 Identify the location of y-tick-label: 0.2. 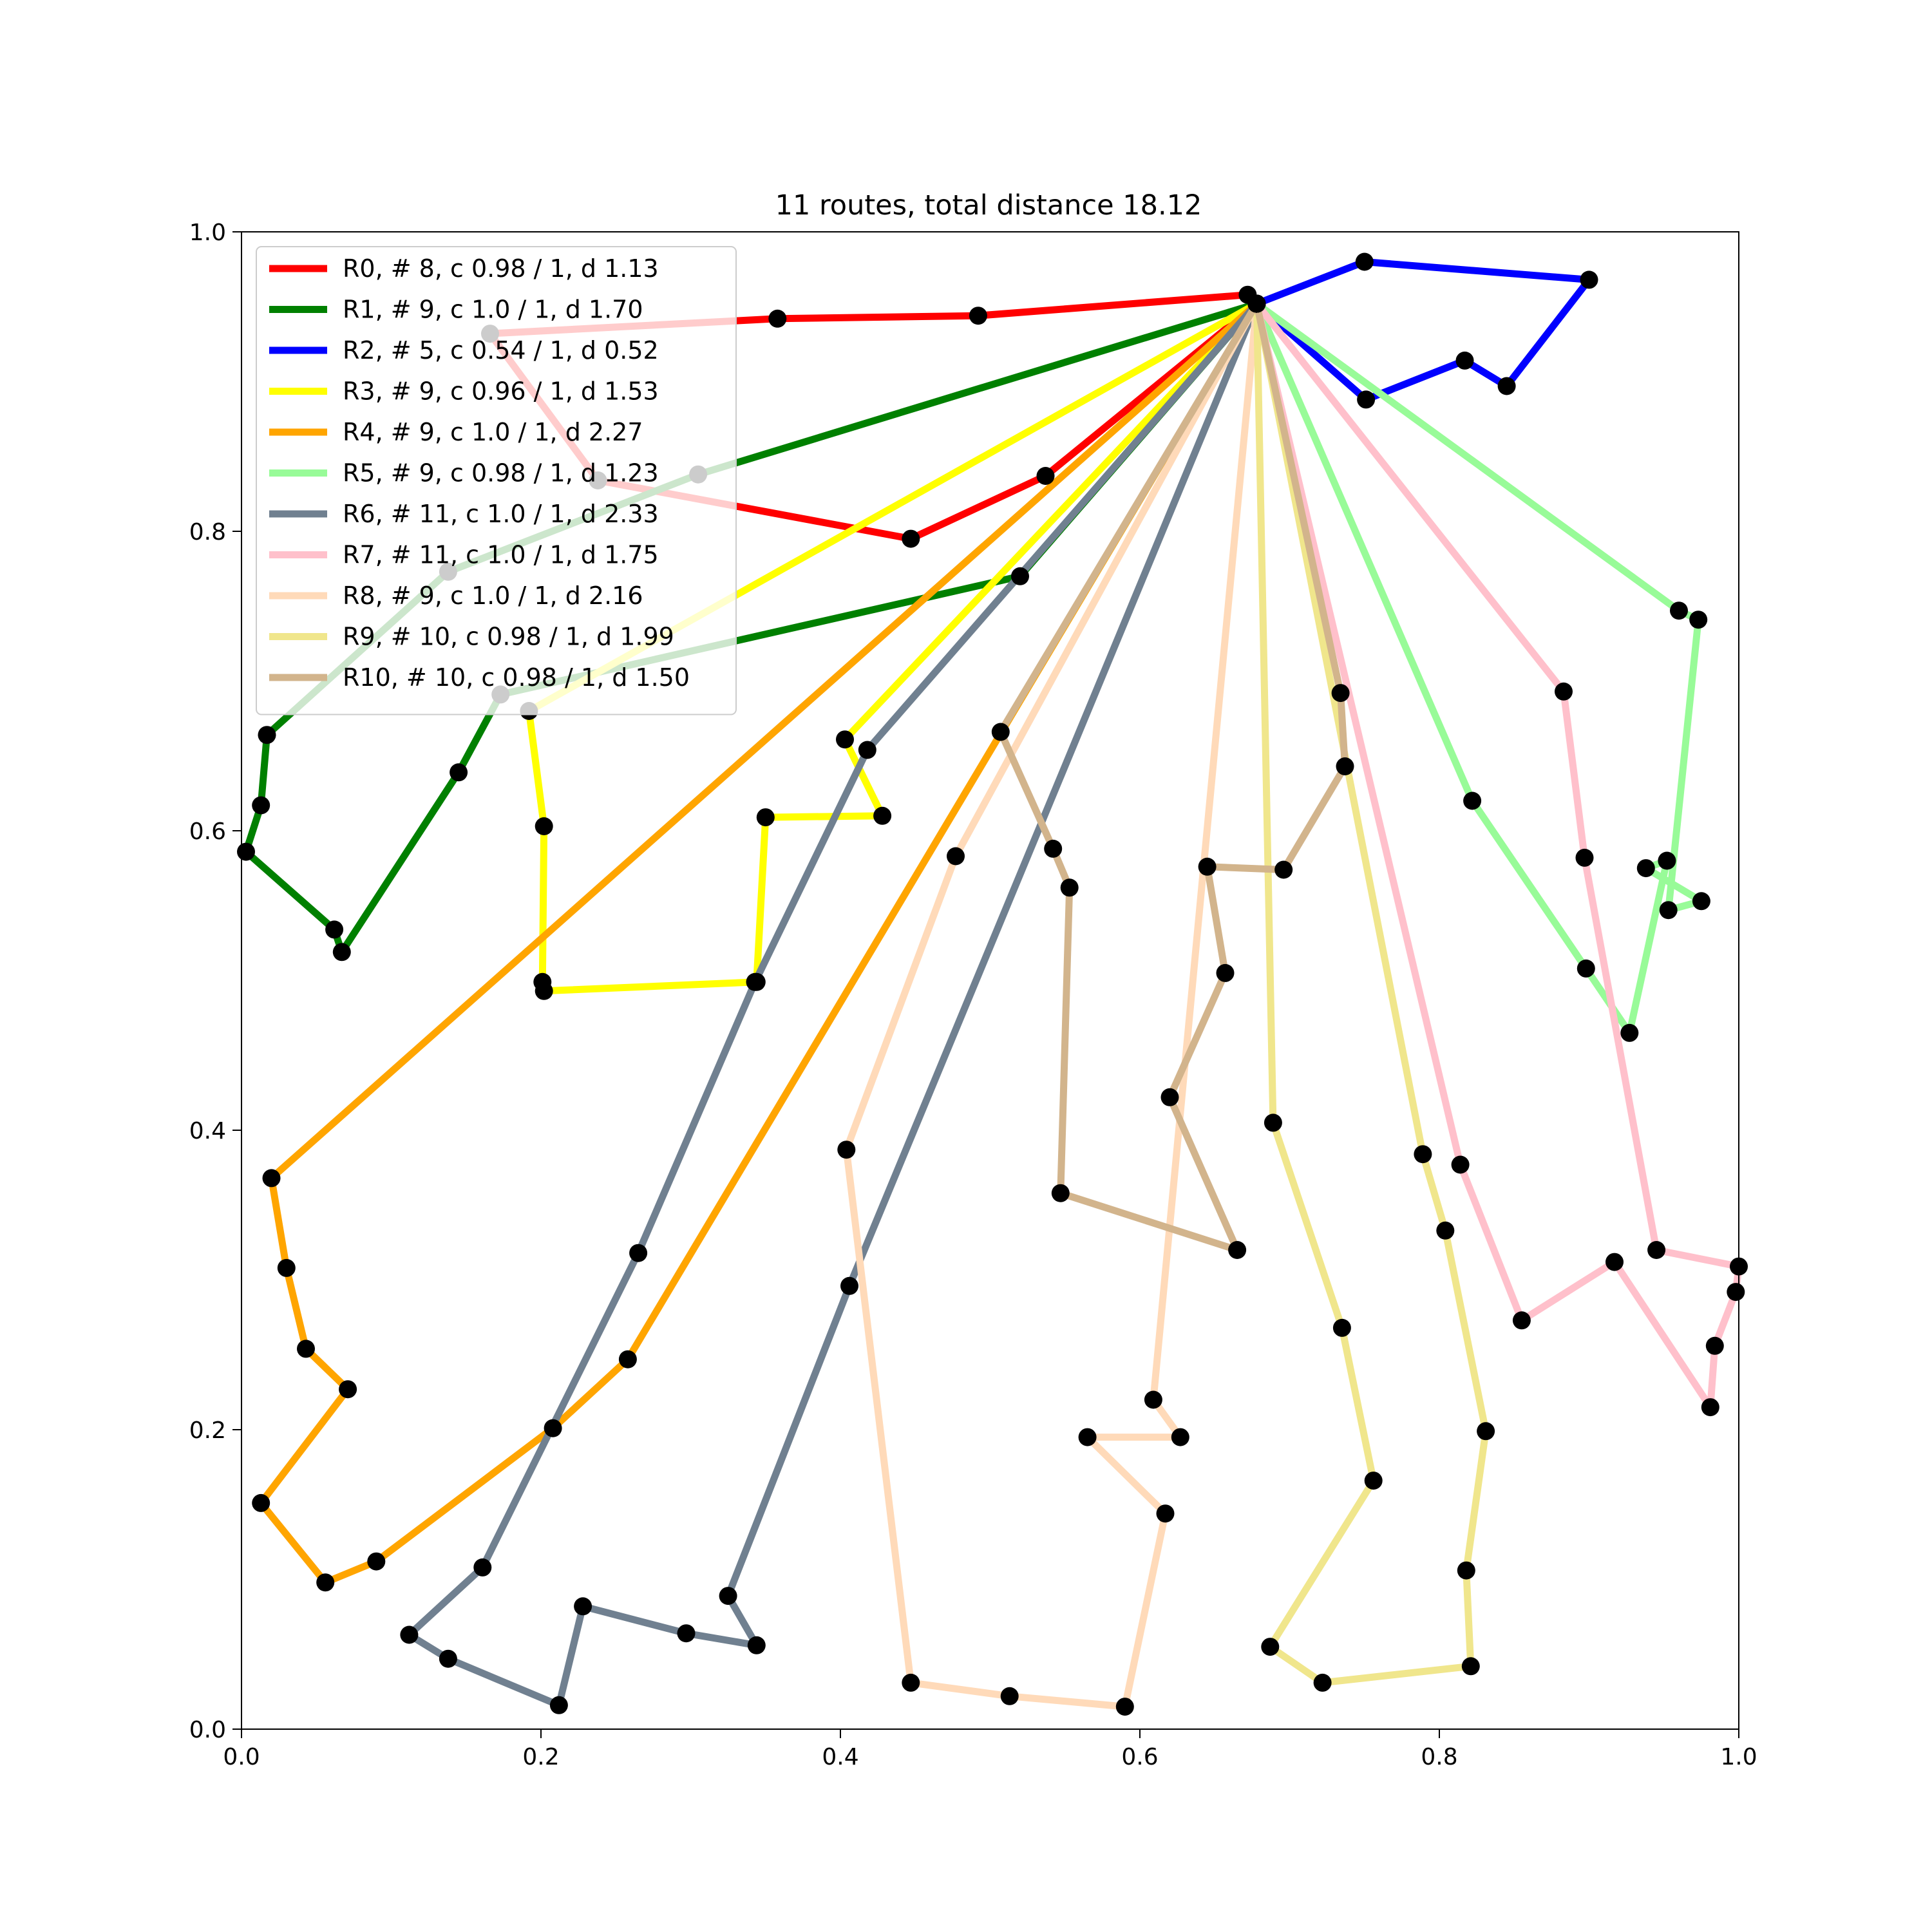
(207, 1430).